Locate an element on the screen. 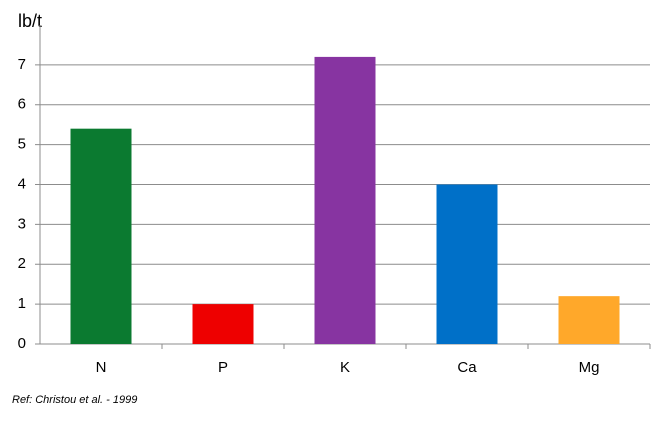  y-tick-label: 5 is located at coordinates (22, 144).